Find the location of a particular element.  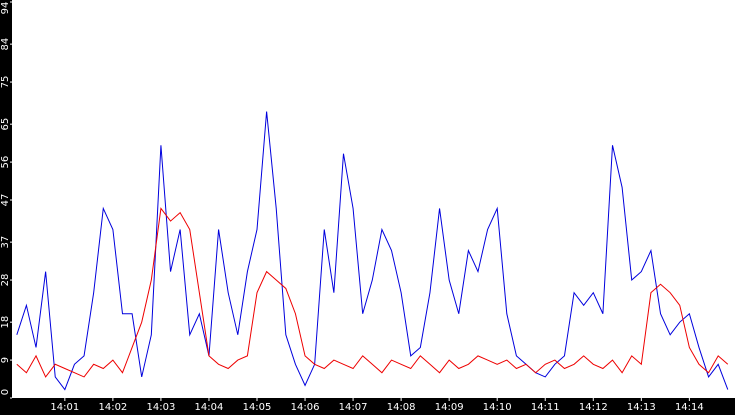

y-tick-label: 84 is located at coordinates (5, 44).